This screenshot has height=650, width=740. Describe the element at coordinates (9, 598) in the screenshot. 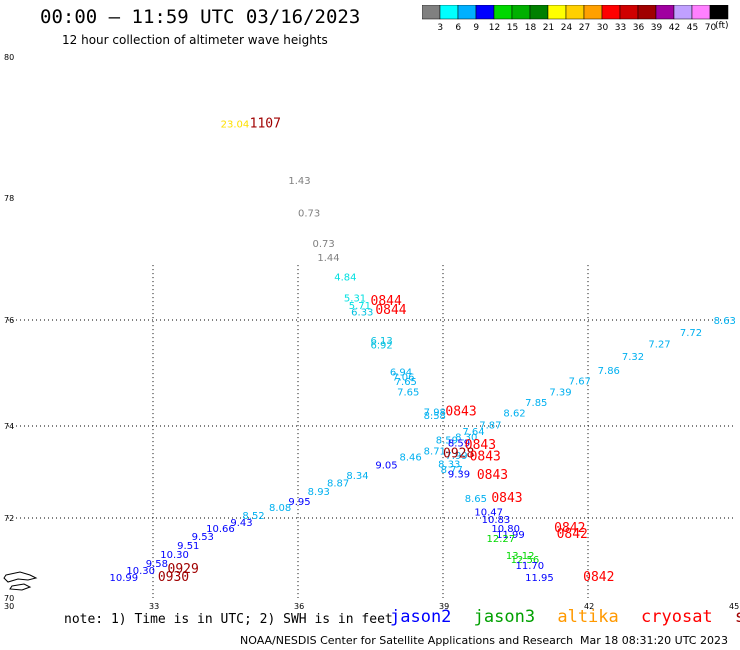

I see `lat-tick-label: 70` at that location.